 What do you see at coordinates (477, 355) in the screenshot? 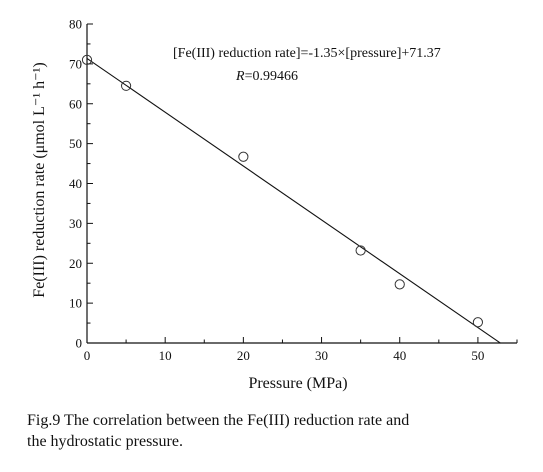
I see `x-tick-label: 50` at bounding box center [477, 355].